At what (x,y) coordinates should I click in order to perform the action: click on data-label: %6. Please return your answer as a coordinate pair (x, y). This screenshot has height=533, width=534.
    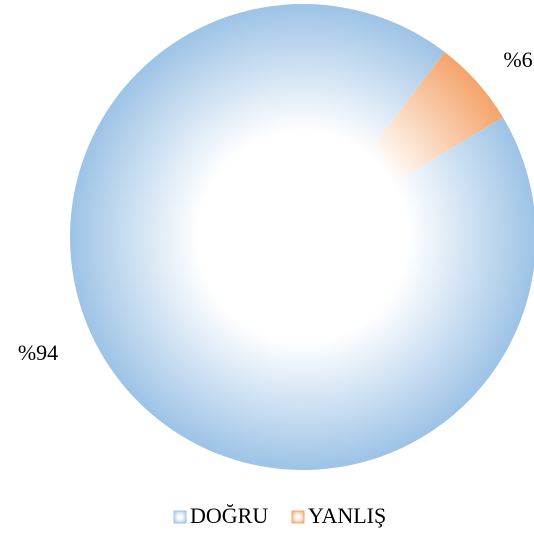
    Looking at the image, I should click on (517, 59).